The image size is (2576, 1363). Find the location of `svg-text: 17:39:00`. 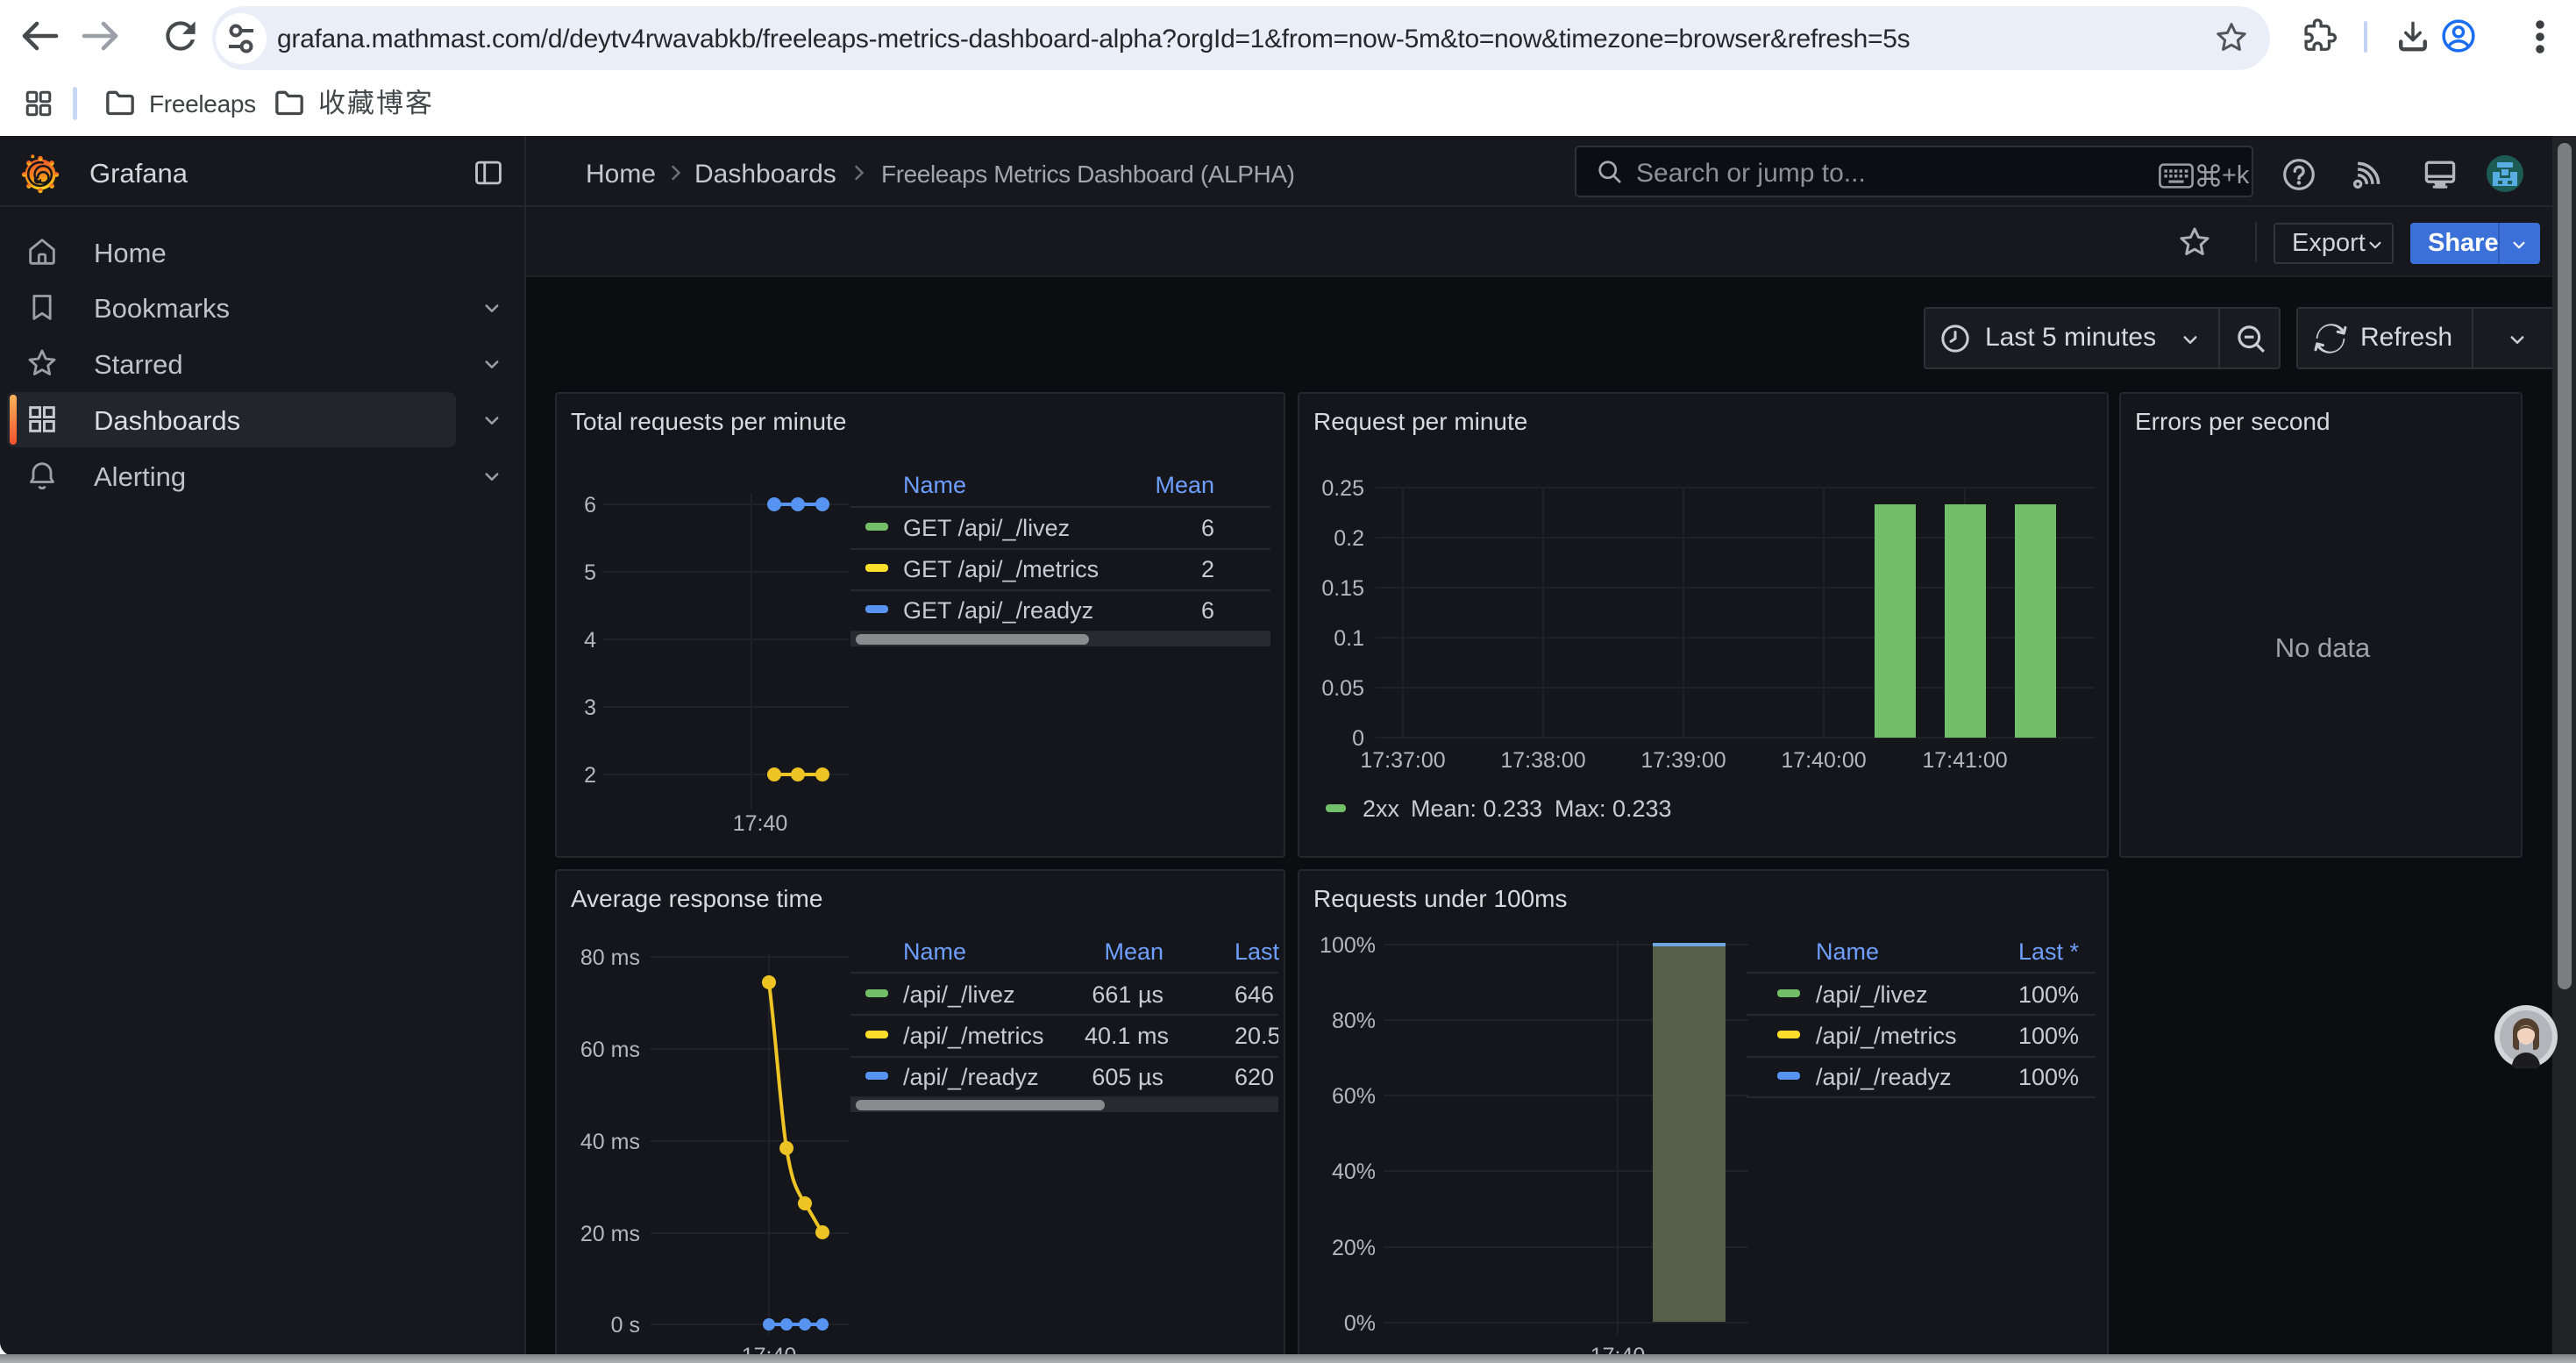

svg-text: 17:39:00 is located at coordinates (1683, 760).